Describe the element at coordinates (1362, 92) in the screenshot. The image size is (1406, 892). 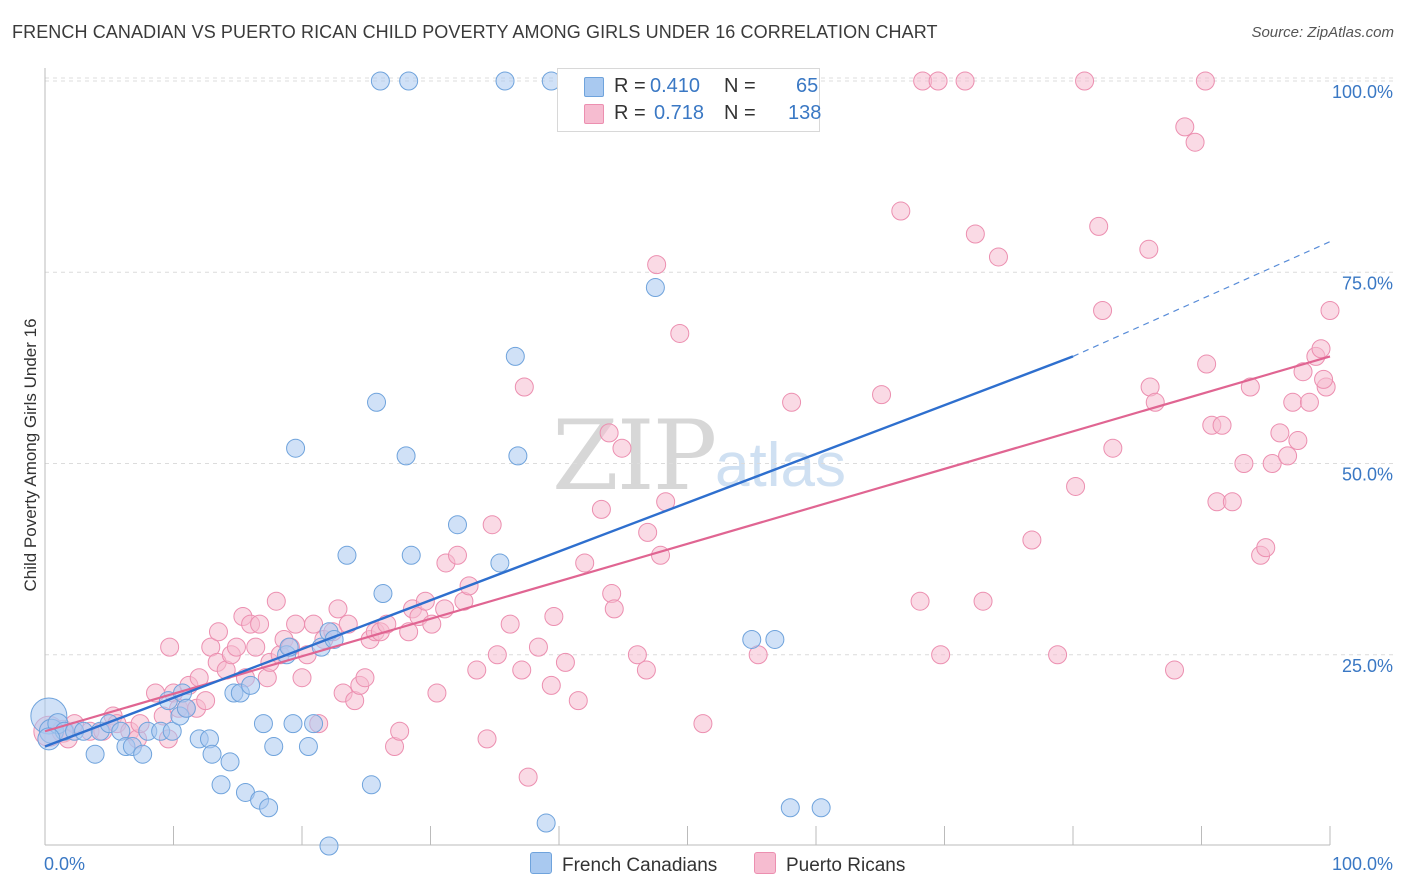
I see `y-tick-label: 100.0%` at that location.